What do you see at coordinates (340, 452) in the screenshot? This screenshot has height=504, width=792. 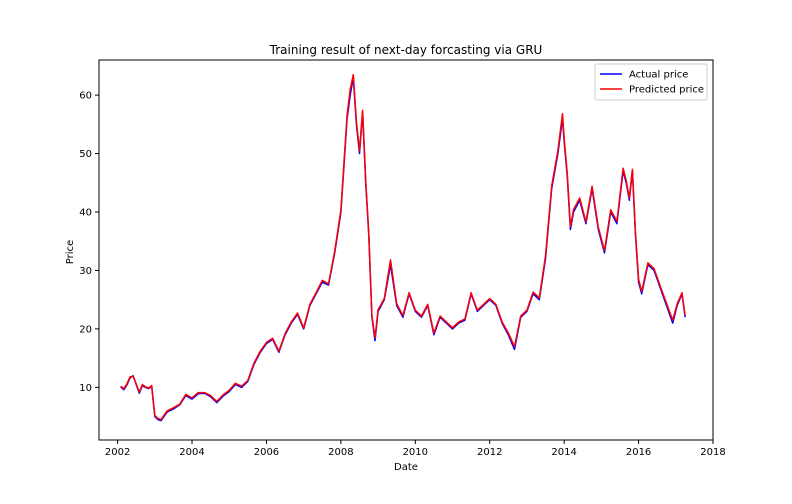 I see `x-tick-label: 2008` at bounding box center [340, 452].